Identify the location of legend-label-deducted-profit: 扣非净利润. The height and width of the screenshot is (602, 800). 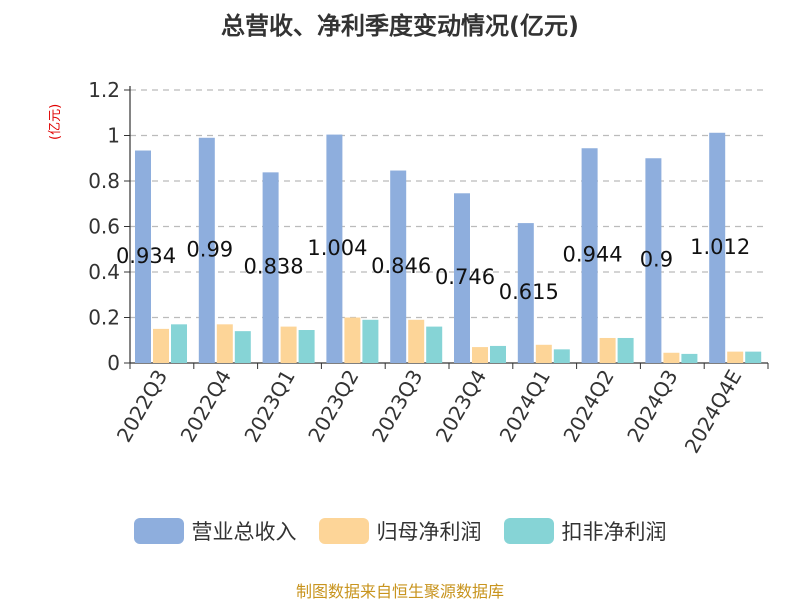
(614, 532).